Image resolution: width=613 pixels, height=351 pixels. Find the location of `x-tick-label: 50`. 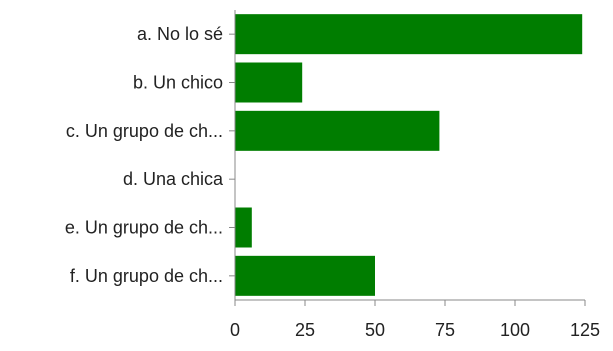

x-tick-label: 50 is located at coordinates (375, 330).